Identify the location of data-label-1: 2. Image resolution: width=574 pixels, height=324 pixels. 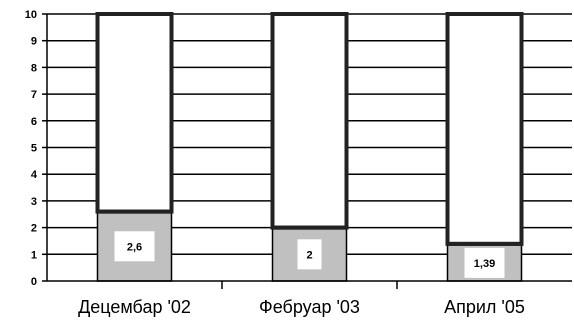
(309, 255).